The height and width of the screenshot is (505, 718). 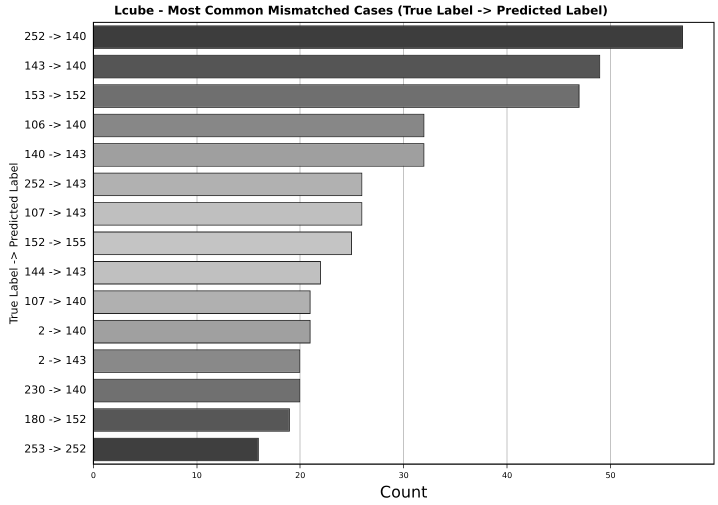 What do you see at coordinates (62, 331) in the screenshot?
I see `y-tick-label: 2 -> 140` at bounding box center [62, 331].